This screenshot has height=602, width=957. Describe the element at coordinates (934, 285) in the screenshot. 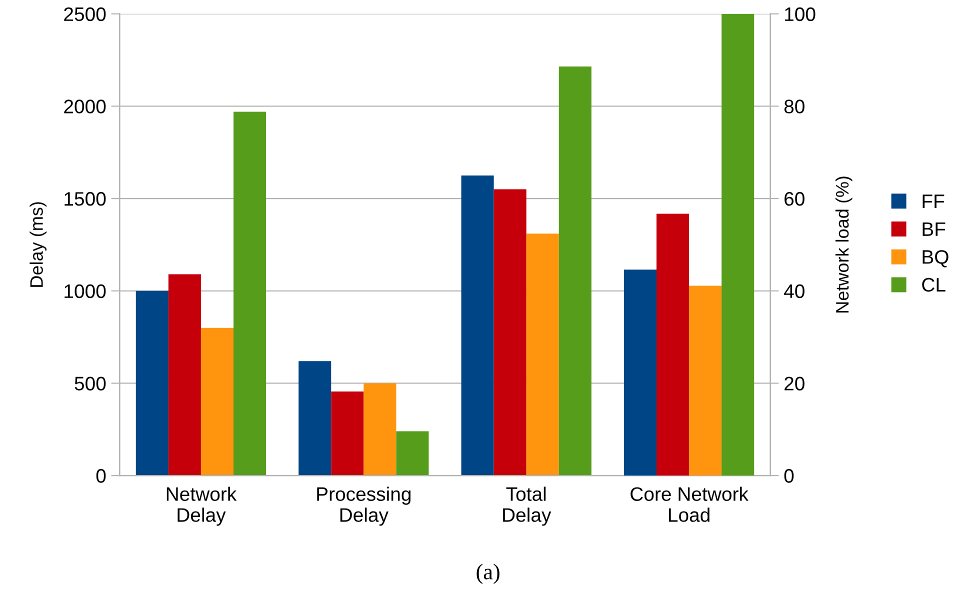

I see `legend-label: CL` at that location.